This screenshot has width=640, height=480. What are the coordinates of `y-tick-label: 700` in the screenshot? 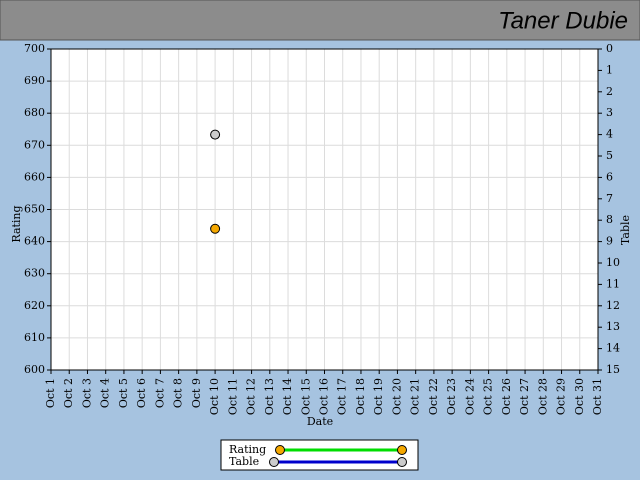 It's located at (34, 48).